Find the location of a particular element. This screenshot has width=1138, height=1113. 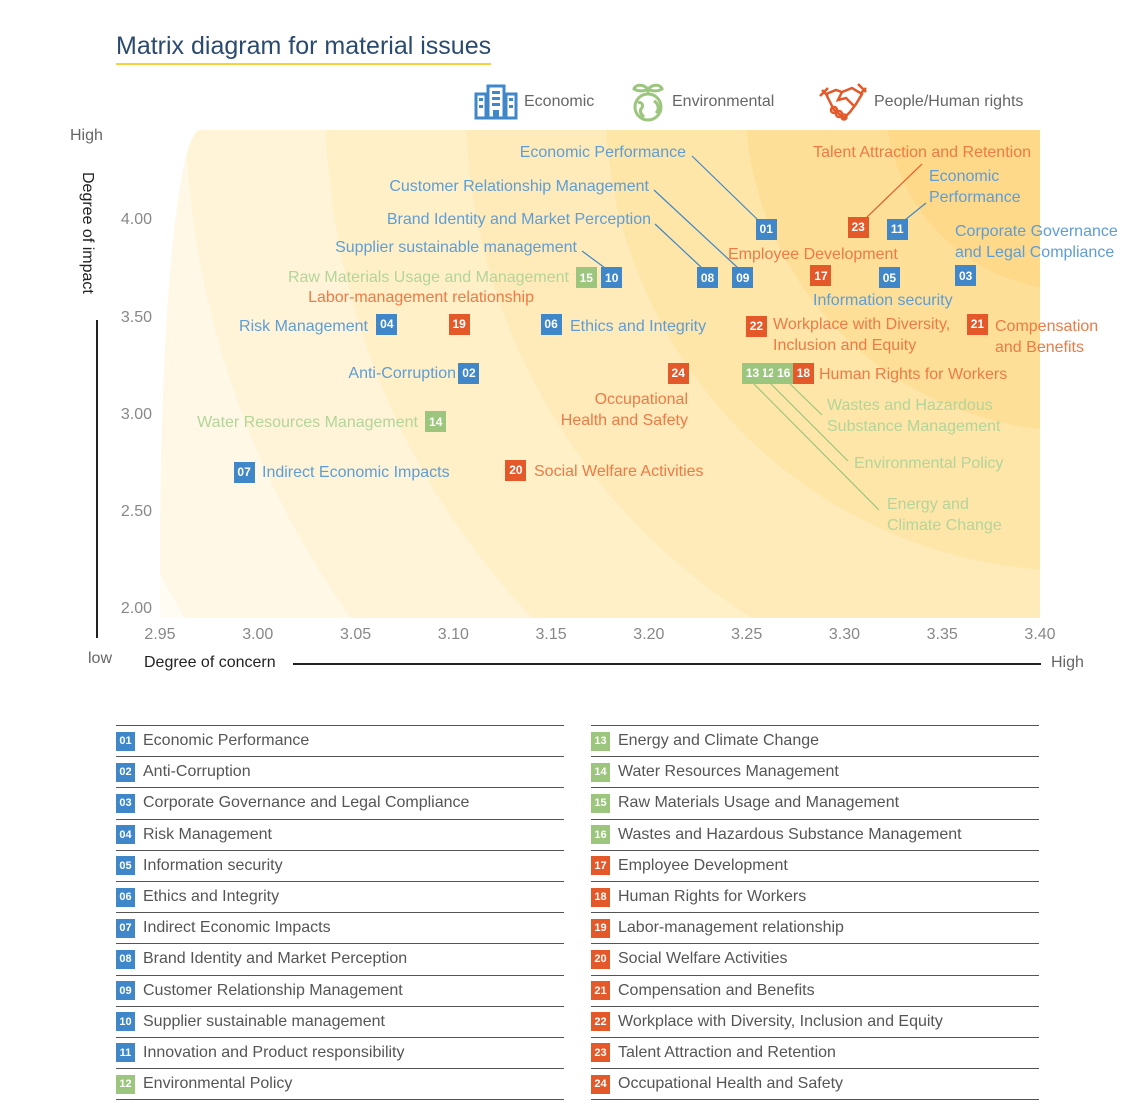

issue-list-item: 11 Innovation and Product responsibility is located at coordinates (340, 1052).